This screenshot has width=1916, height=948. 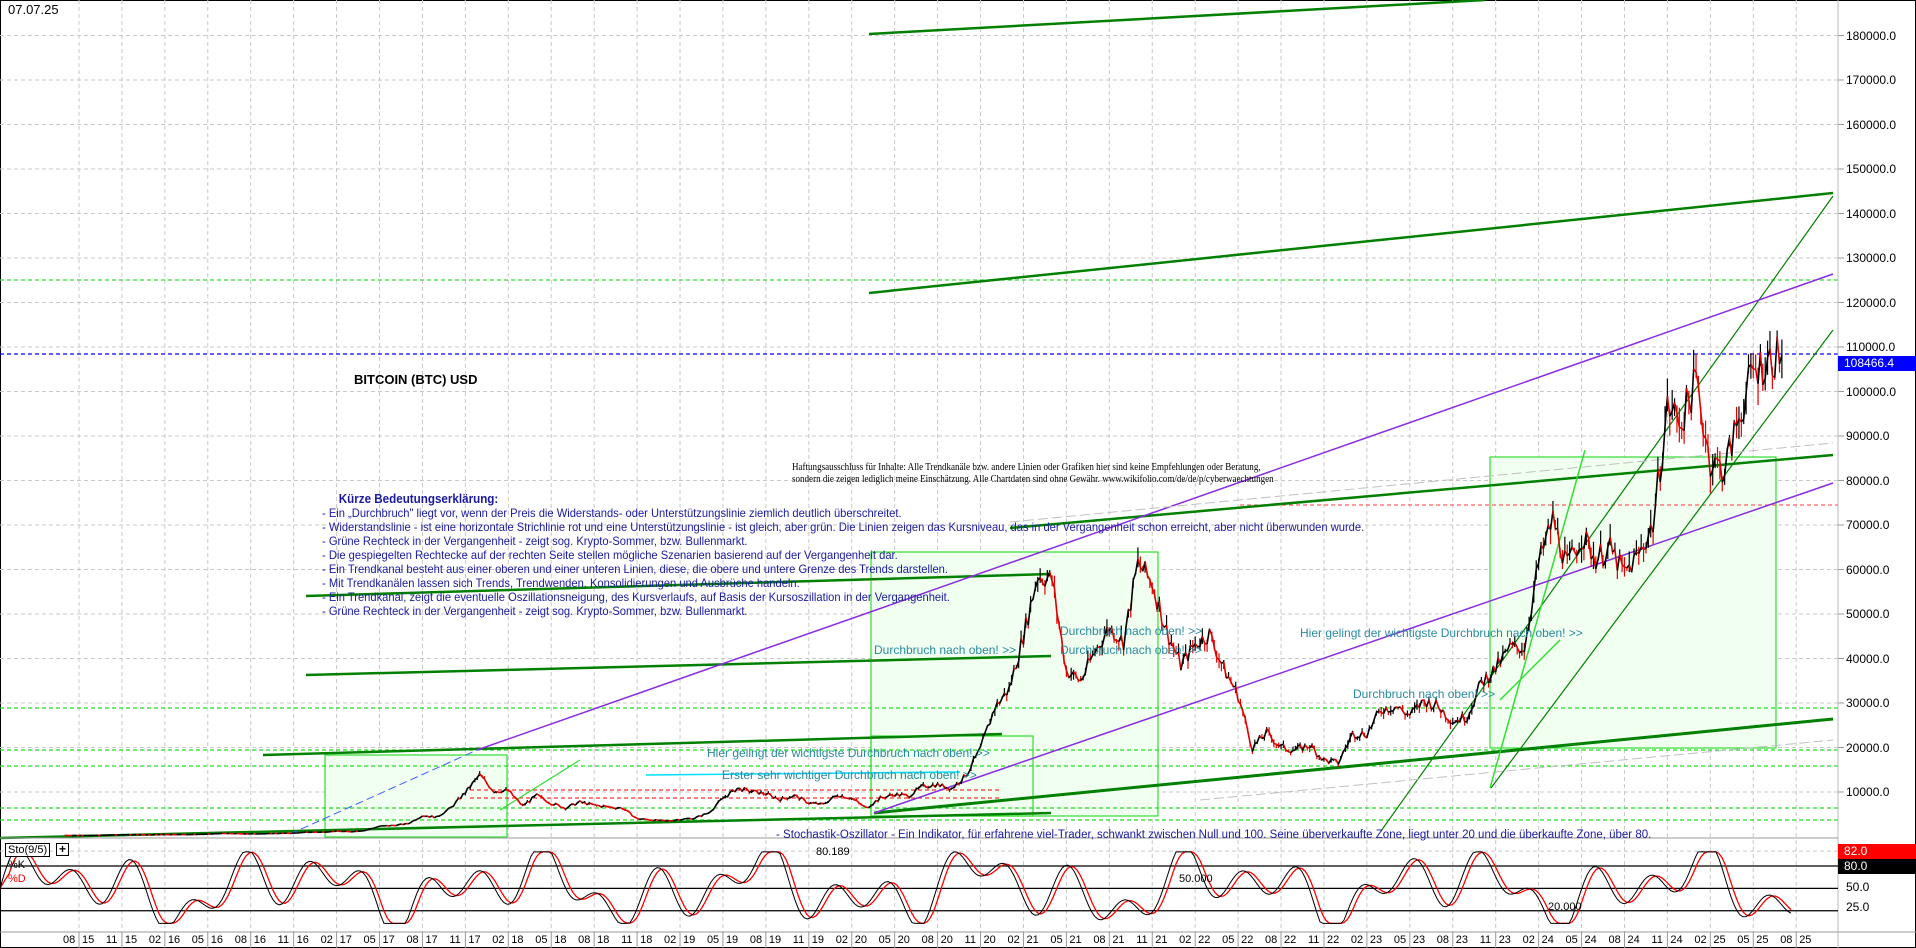 I want to click on chart-title: BITCOIN (BTC) USD, so click(x=416, y=379).